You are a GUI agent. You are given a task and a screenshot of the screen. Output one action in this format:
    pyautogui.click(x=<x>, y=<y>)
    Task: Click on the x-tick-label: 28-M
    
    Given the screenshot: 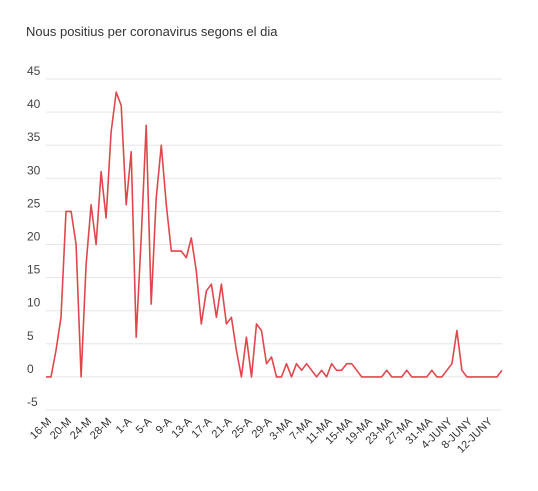 What is the action you would take?
    pyautogui.click(x=101, y=429)
    